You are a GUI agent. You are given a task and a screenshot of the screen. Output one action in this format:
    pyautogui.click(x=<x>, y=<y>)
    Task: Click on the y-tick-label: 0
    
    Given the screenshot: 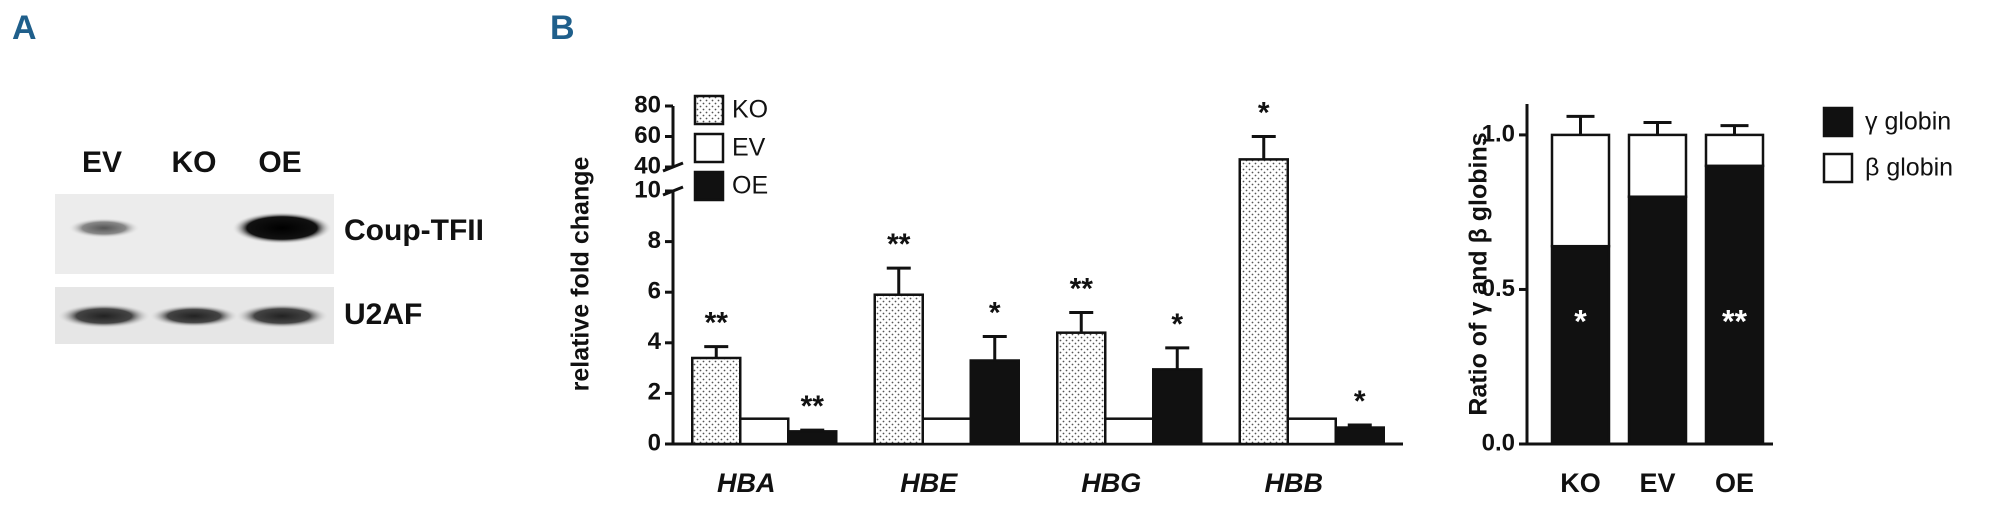 What is the action you would take?
    pyautogui.click(x=654, y=442)
    